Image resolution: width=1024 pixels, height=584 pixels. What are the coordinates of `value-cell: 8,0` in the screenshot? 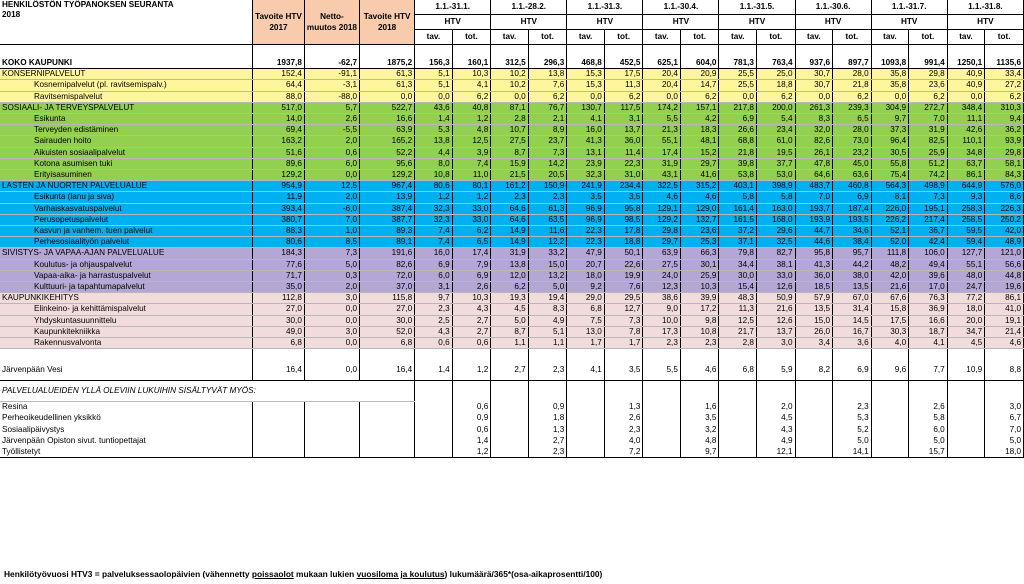 It's located at (433, 164).